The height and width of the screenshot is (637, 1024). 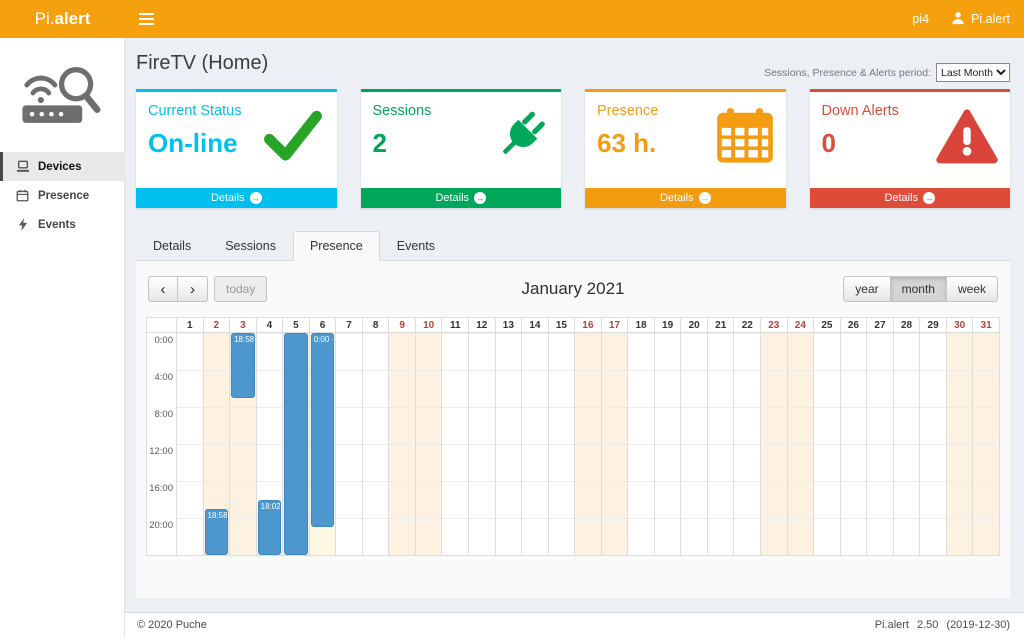 I want to click on calendar-view-month-button: month, so click(x=918, y=289).